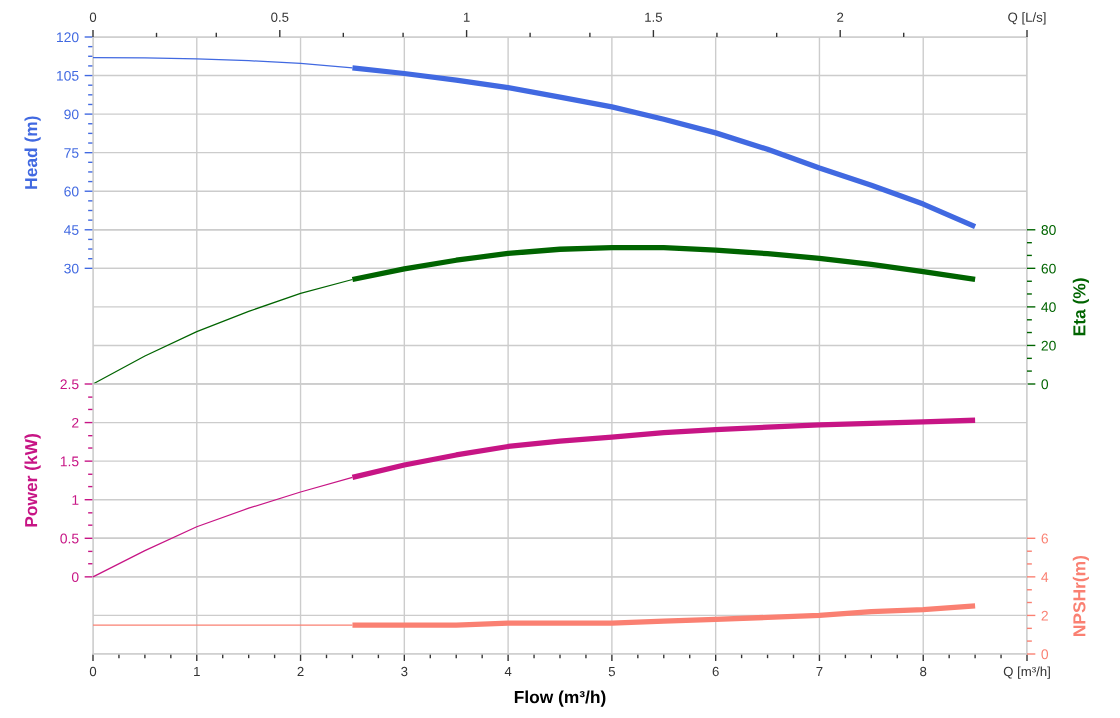 The image size is (1120, 718). Describe the element at coordinates (300, 671) in the screenshot. I see `x-tick-label: 2` at that location.